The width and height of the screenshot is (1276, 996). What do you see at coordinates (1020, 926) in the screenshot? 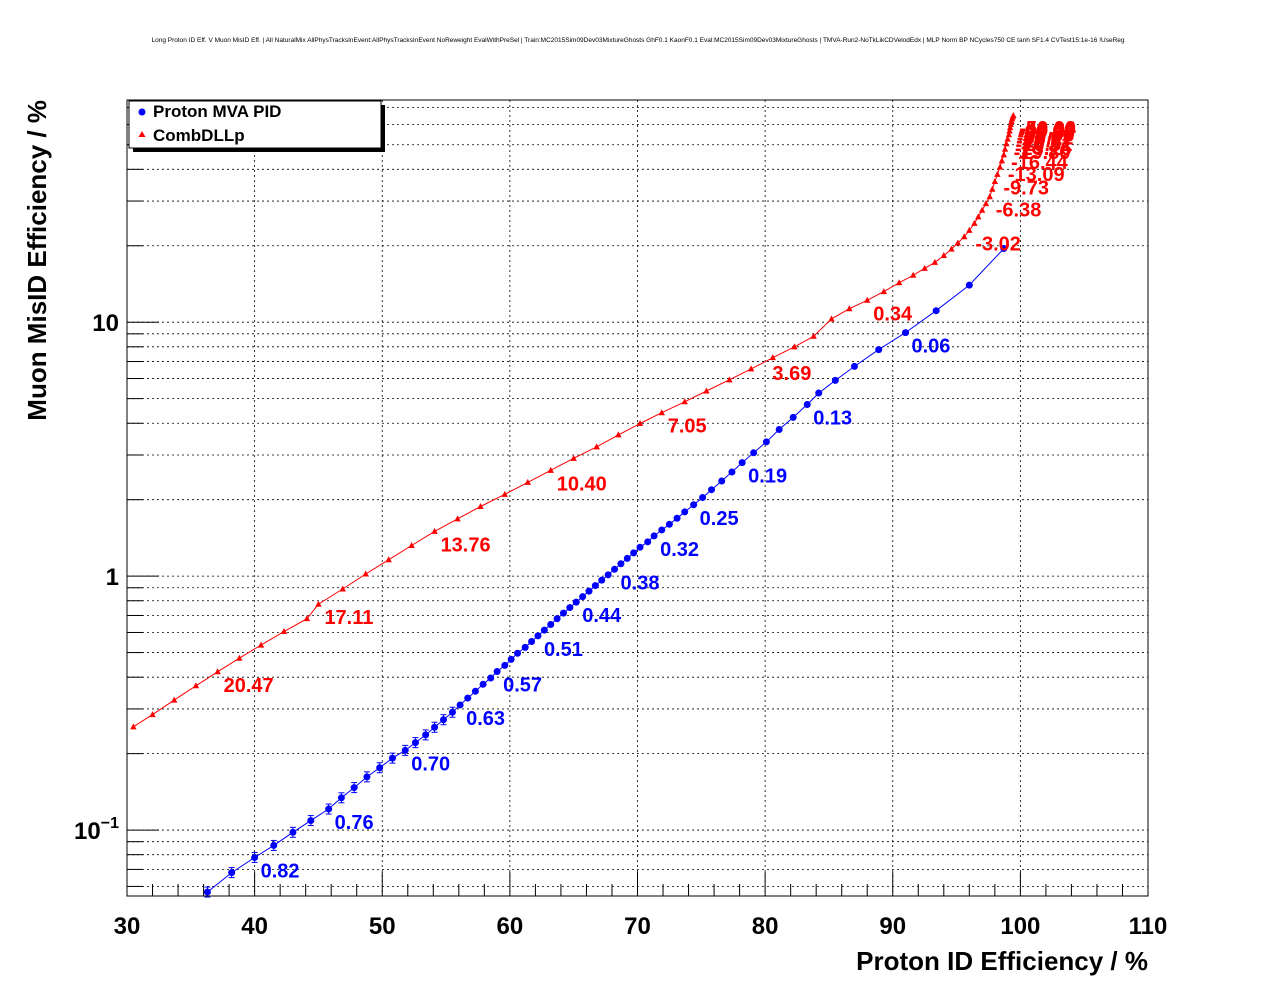
I see `x-tick-label: 100` at bounding box center [1020, 926].